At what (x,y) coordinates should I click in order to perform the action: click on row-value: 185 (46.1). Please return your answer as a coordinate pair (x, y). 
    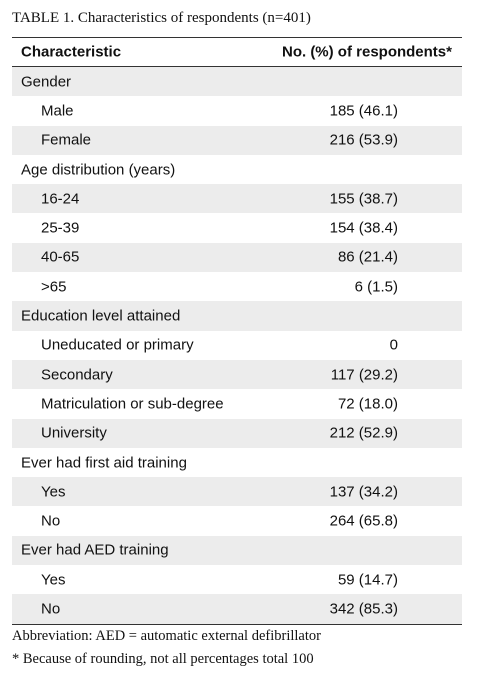
    Looking at the image, I should click on (363, 111).